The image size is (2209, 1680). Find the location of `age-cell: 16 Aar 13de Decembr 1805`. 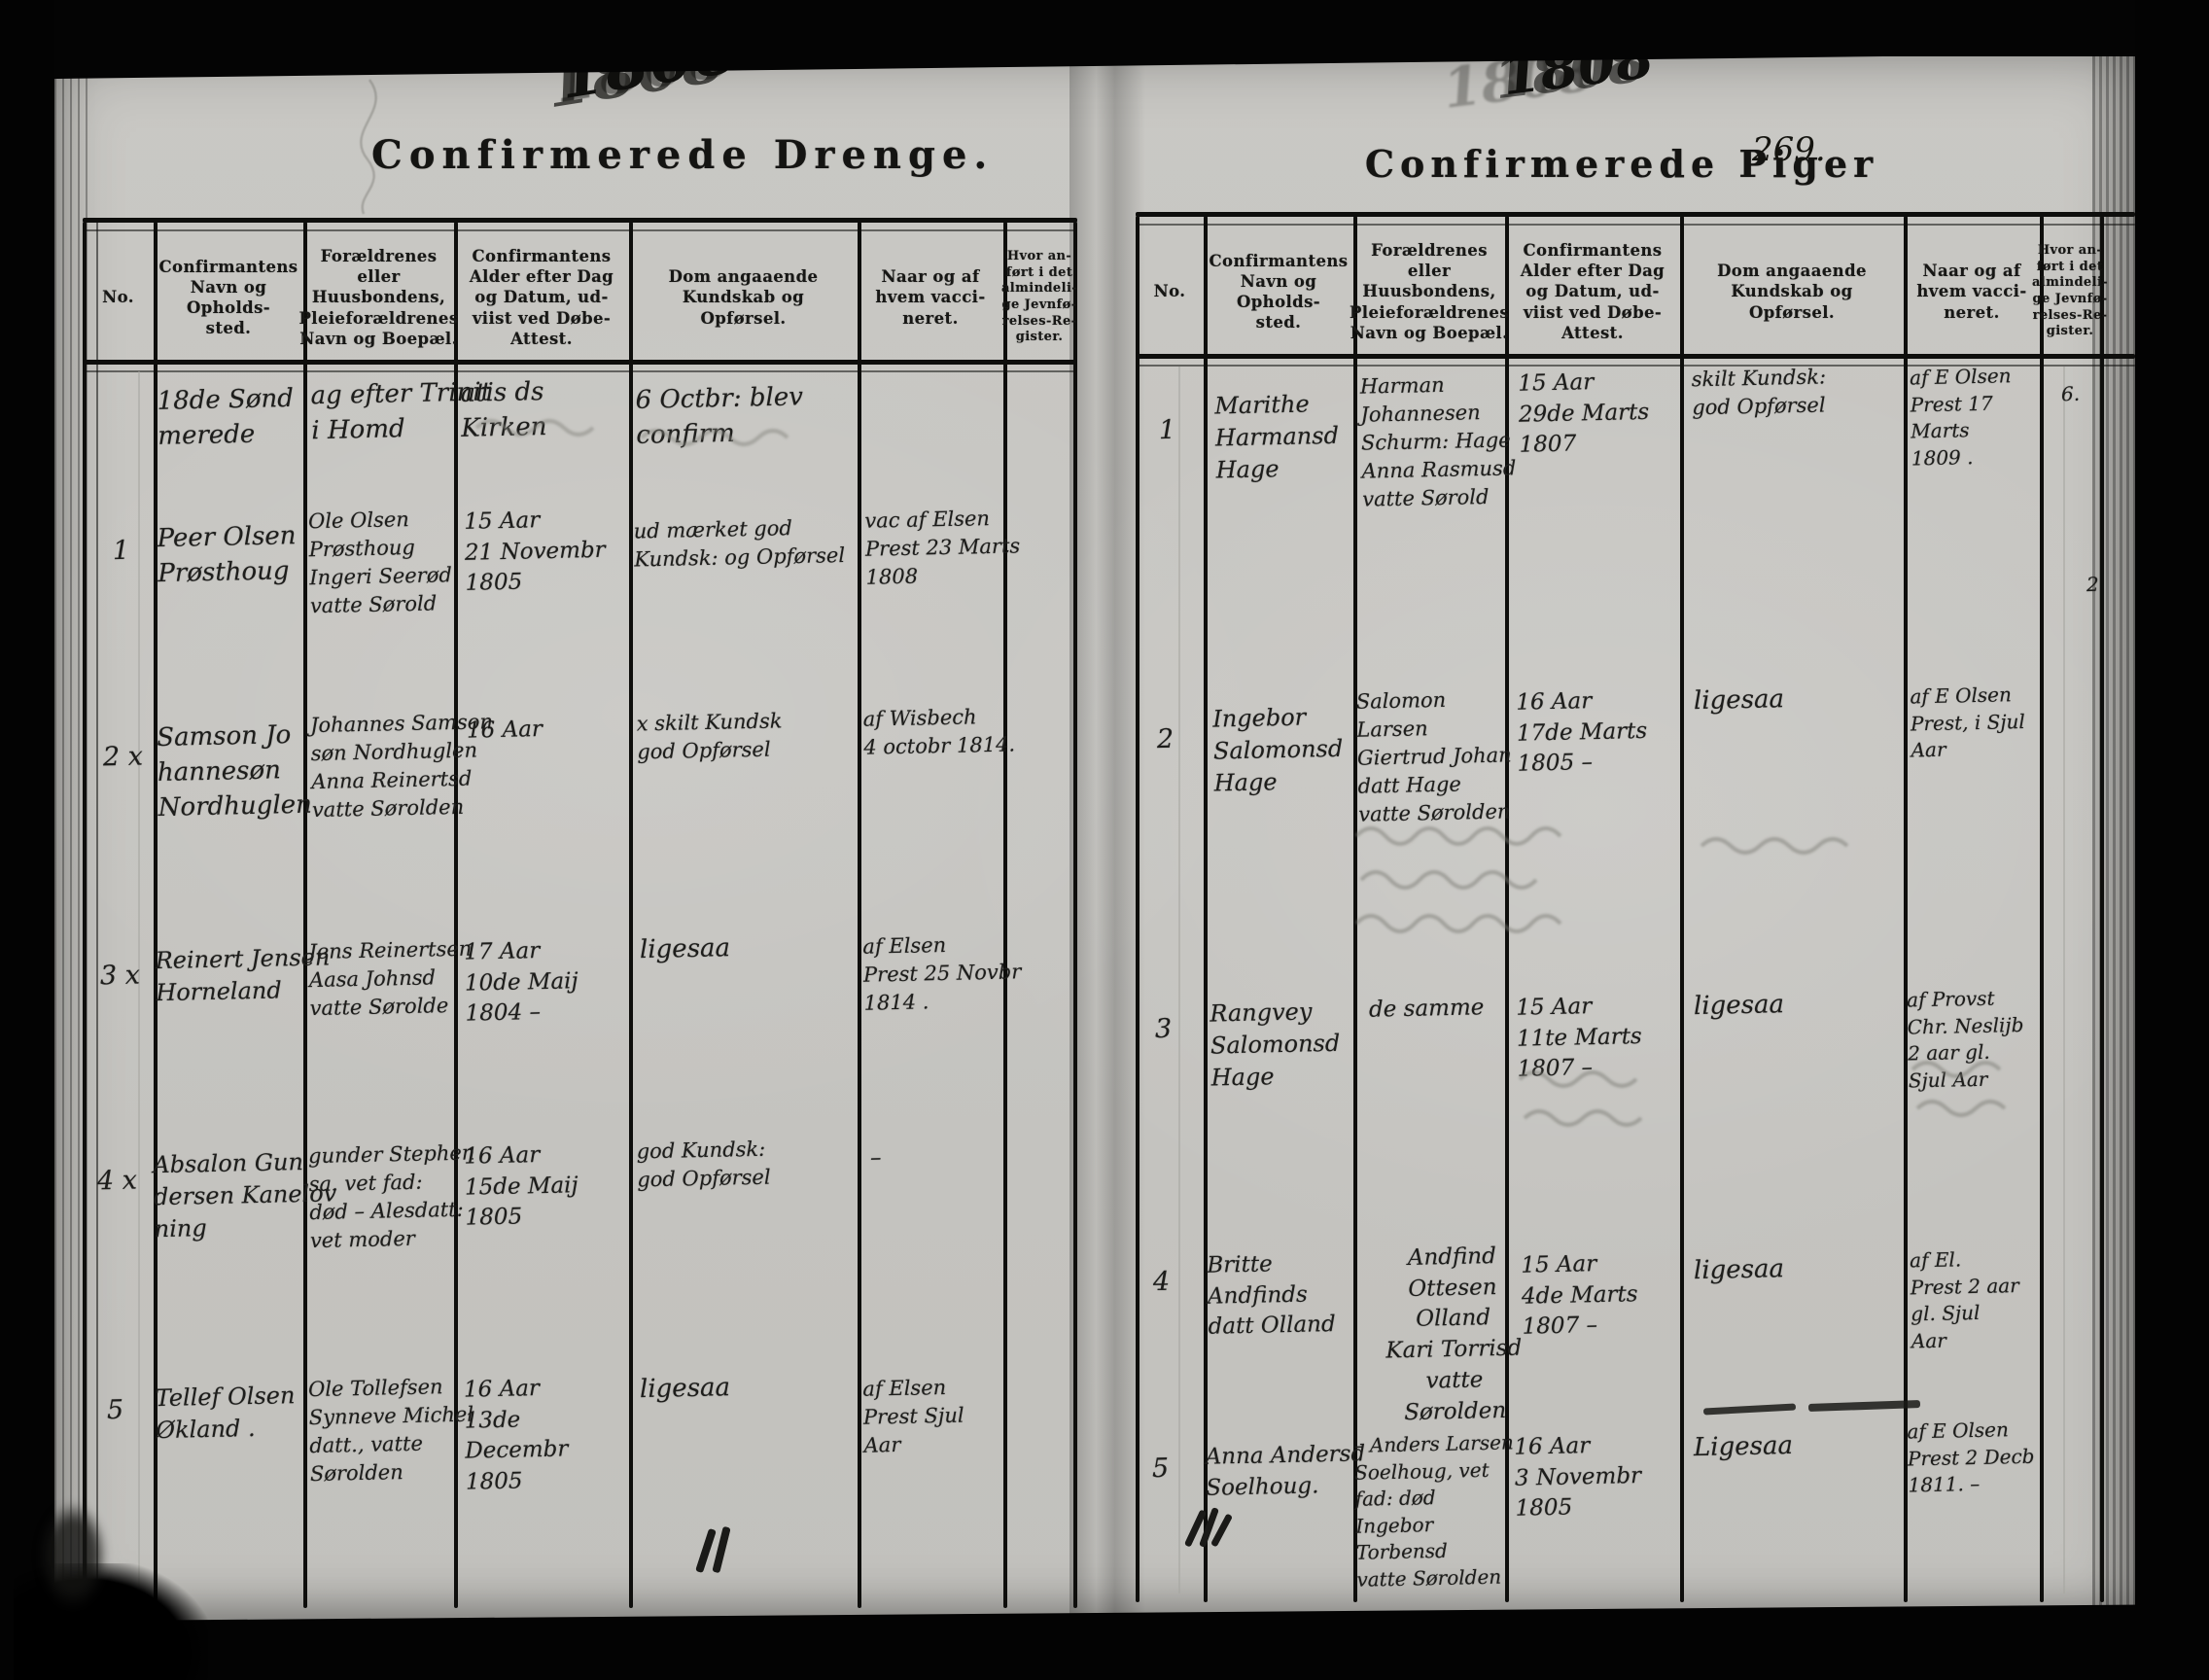

age-cell: 16 Aar 13de Decembr 1805 is located at coordinates (516, 1435).